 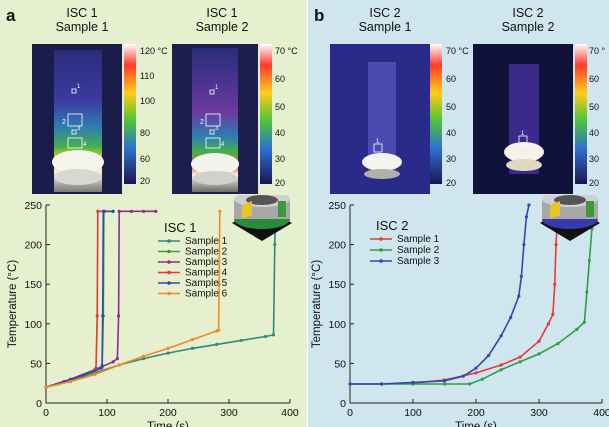 What do you see at coordinates (290, 413) in the screenshot?
I see `x-tick-label: 400` at bounding box center [290, 413].